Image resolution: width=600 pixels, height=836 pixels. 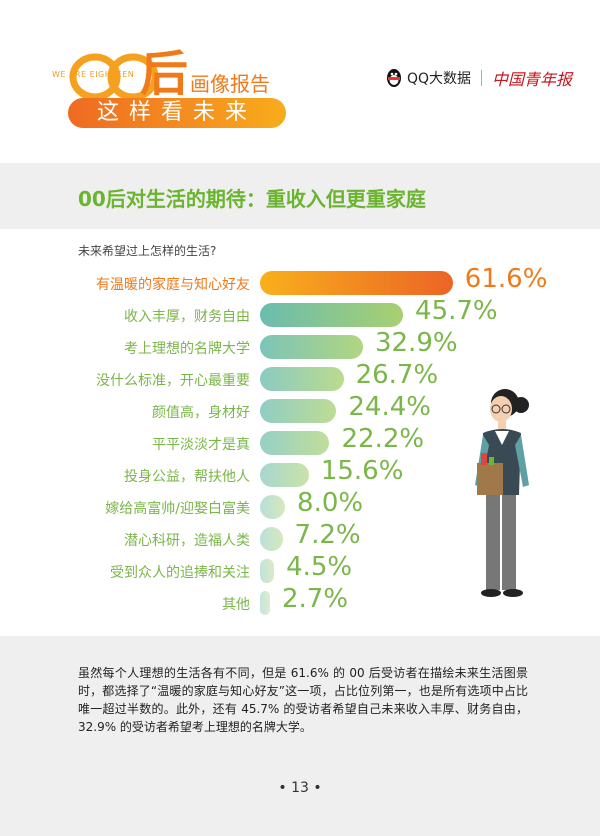 I want to click on value-label: 15.6%, so click(x=362, y=471).